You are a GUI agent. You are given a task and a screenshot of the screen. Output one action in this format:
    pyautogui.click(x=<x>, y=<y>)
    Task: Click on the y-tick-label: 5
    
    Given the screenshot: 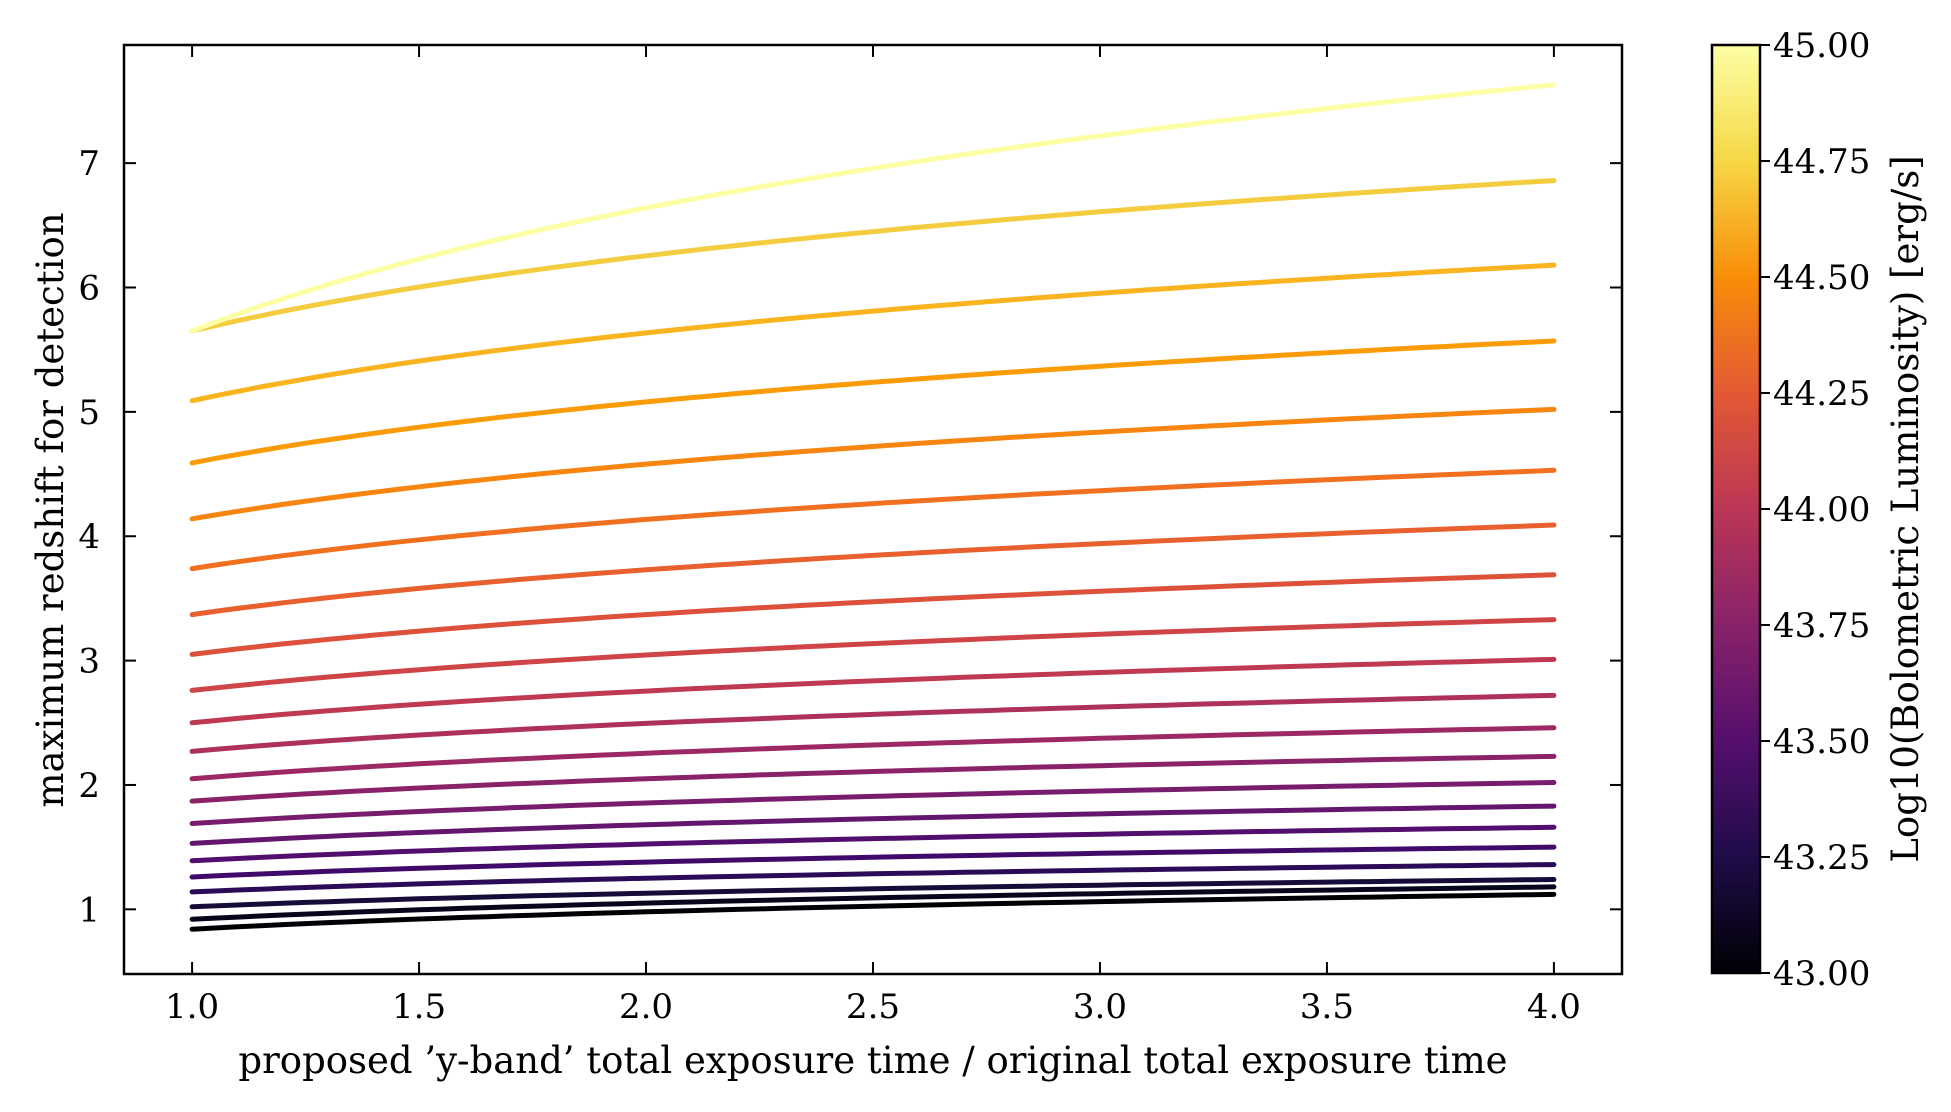 What is the action you would take?
    pyautogui.click(x=89, y=413)
    